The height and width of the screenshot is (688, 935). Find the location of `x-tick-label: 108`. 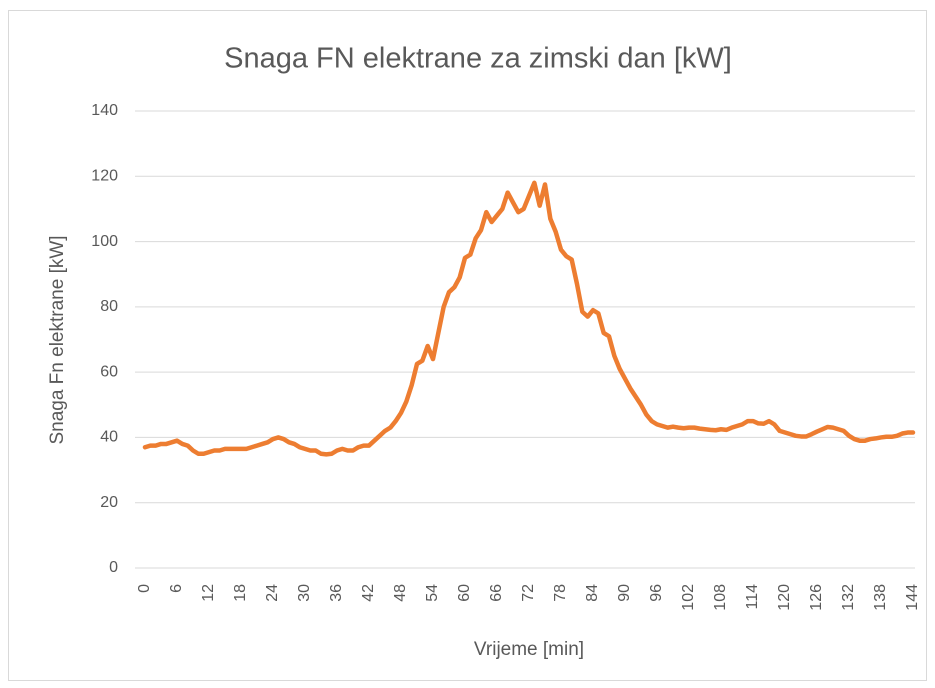

x-tick-label: 108 is located at coordinates (720, 597).